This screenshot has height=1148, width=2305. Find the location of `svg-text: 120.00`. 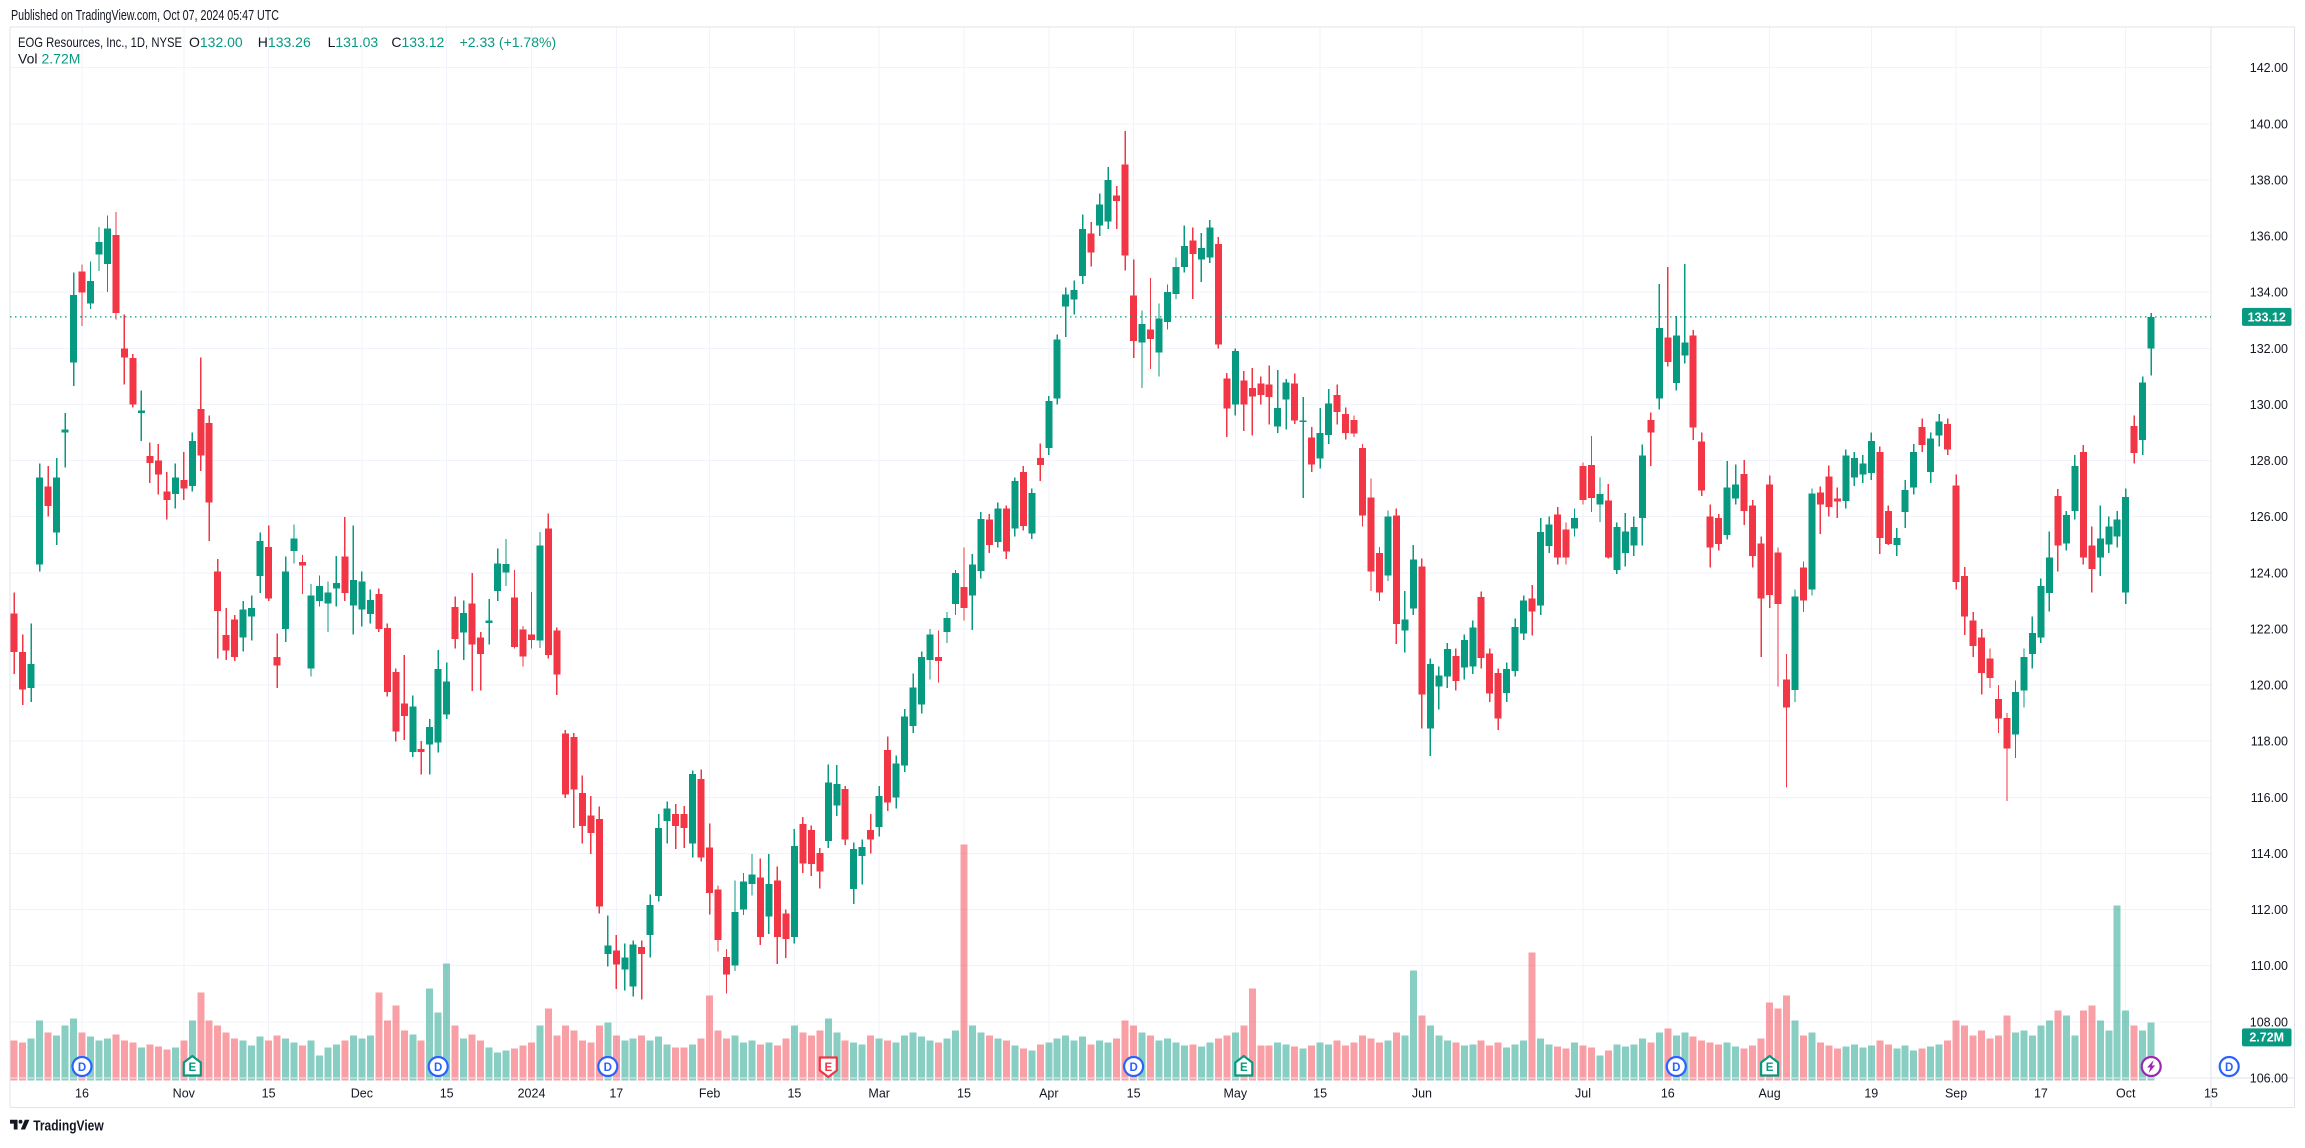

svg-text: 120.00 is located at coordinates (2269, 686).